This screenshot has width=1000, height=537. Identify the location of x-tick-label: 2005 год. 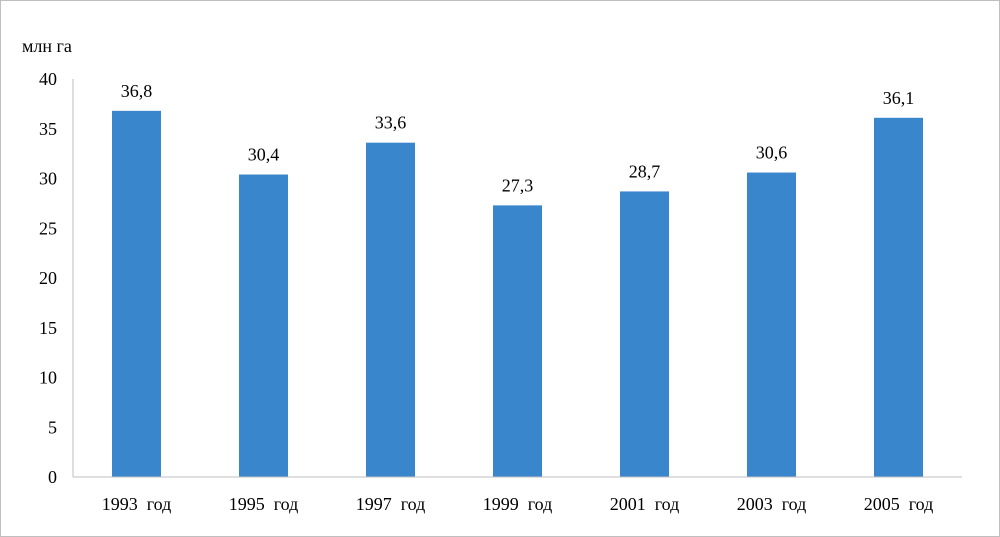
(899, 504).